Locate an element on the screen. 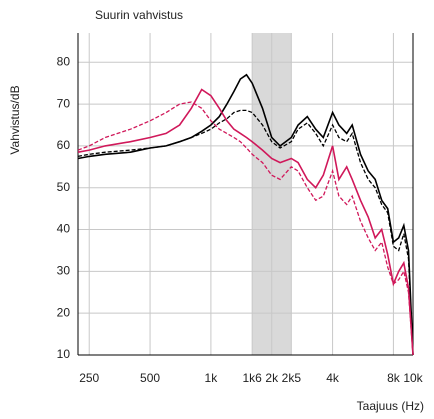 The image size is (434, 419). x-tick-label: 1k is located at coordinates (212, 378).